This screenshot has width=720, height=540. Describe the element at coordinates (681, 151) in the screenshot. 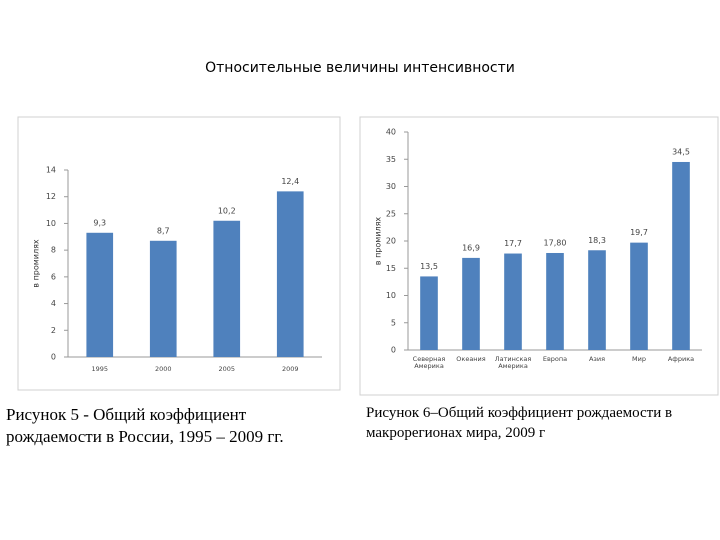

I see `value-label: 34,5` at that location.